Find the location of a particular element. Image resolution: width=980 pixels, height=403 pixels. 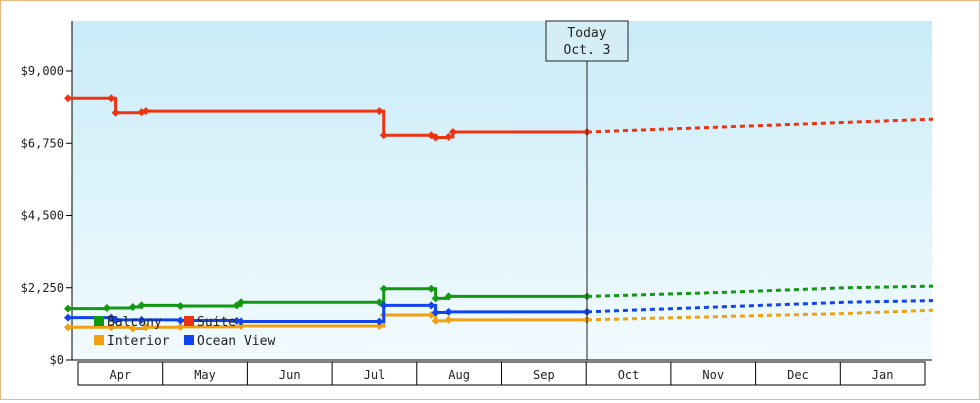

today-marker: Today Oct. 3 is located at coordinates (587, 190).